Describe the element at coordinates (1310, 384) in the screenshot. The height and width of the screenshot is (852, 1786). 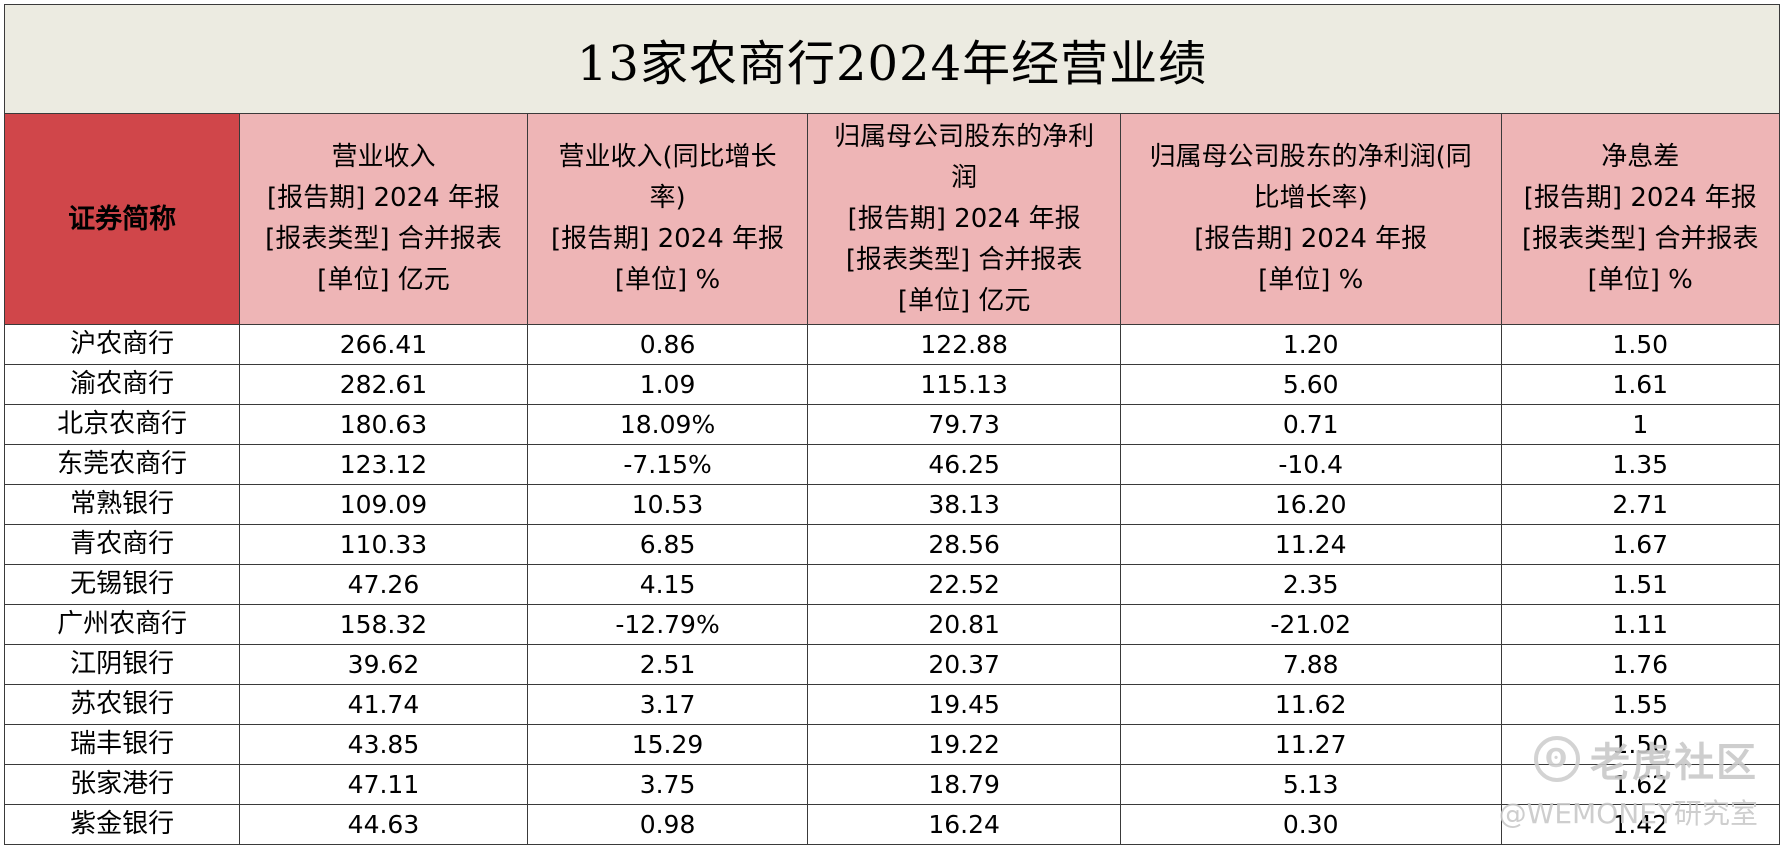
I see `value-cell: 5.60` at that location.